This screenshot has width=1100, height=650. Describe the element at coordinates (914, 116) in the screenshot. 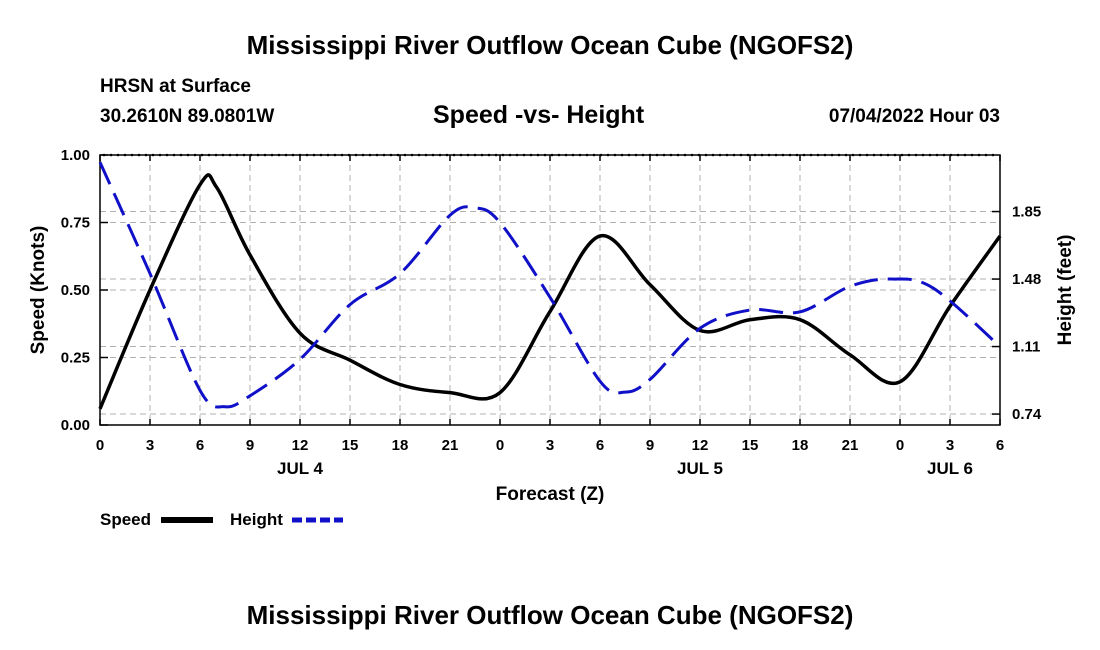

I see `datetime-label: 07/04/2022 Hour 03` at that location.